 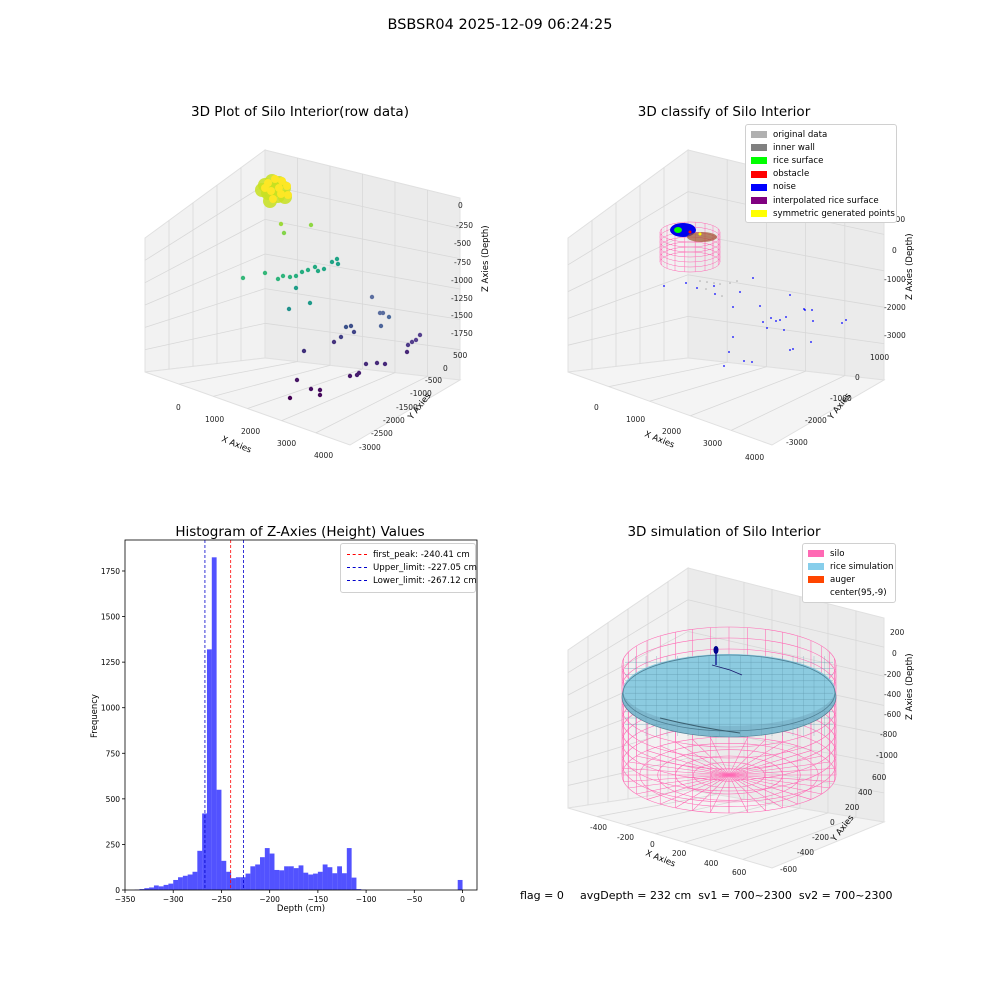 What do you see at coordinates (888, 734) in the screenshot?
I see `p4-ztick: -800` at bounding box center [888, 734].